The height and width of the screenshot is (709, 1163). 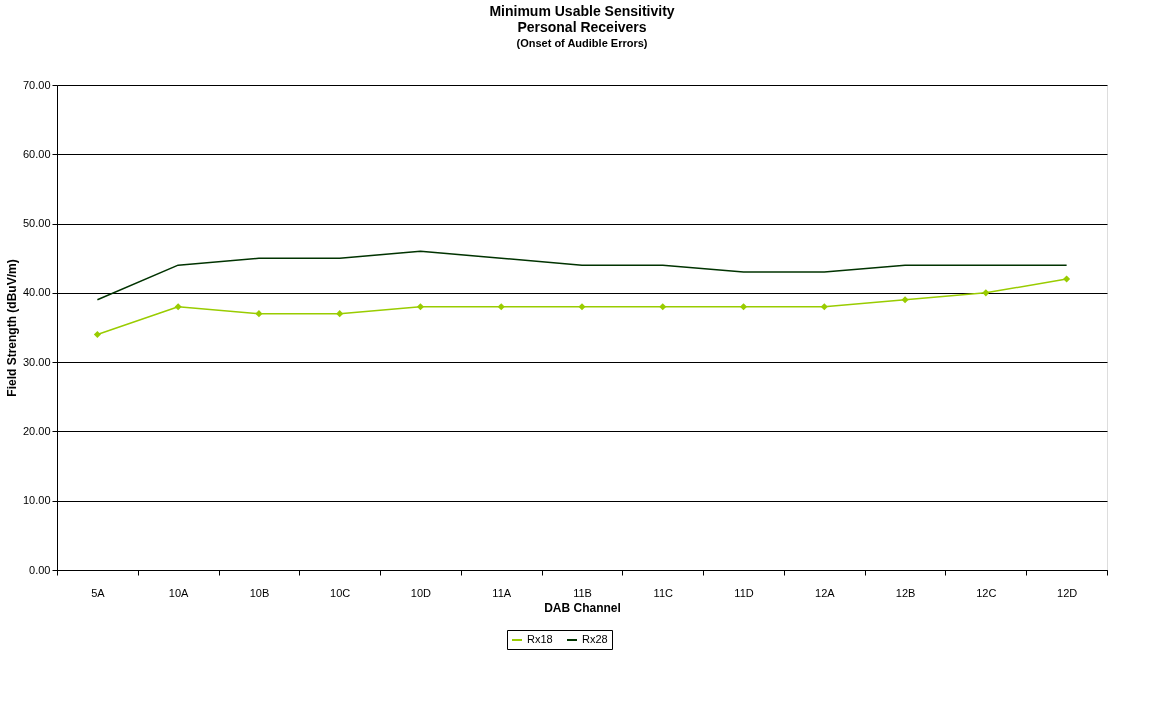 What do you see at coordinates (582, 592) in the screenshot?
I see `x-tick-label: 11B` at bounding box center [582, 592].